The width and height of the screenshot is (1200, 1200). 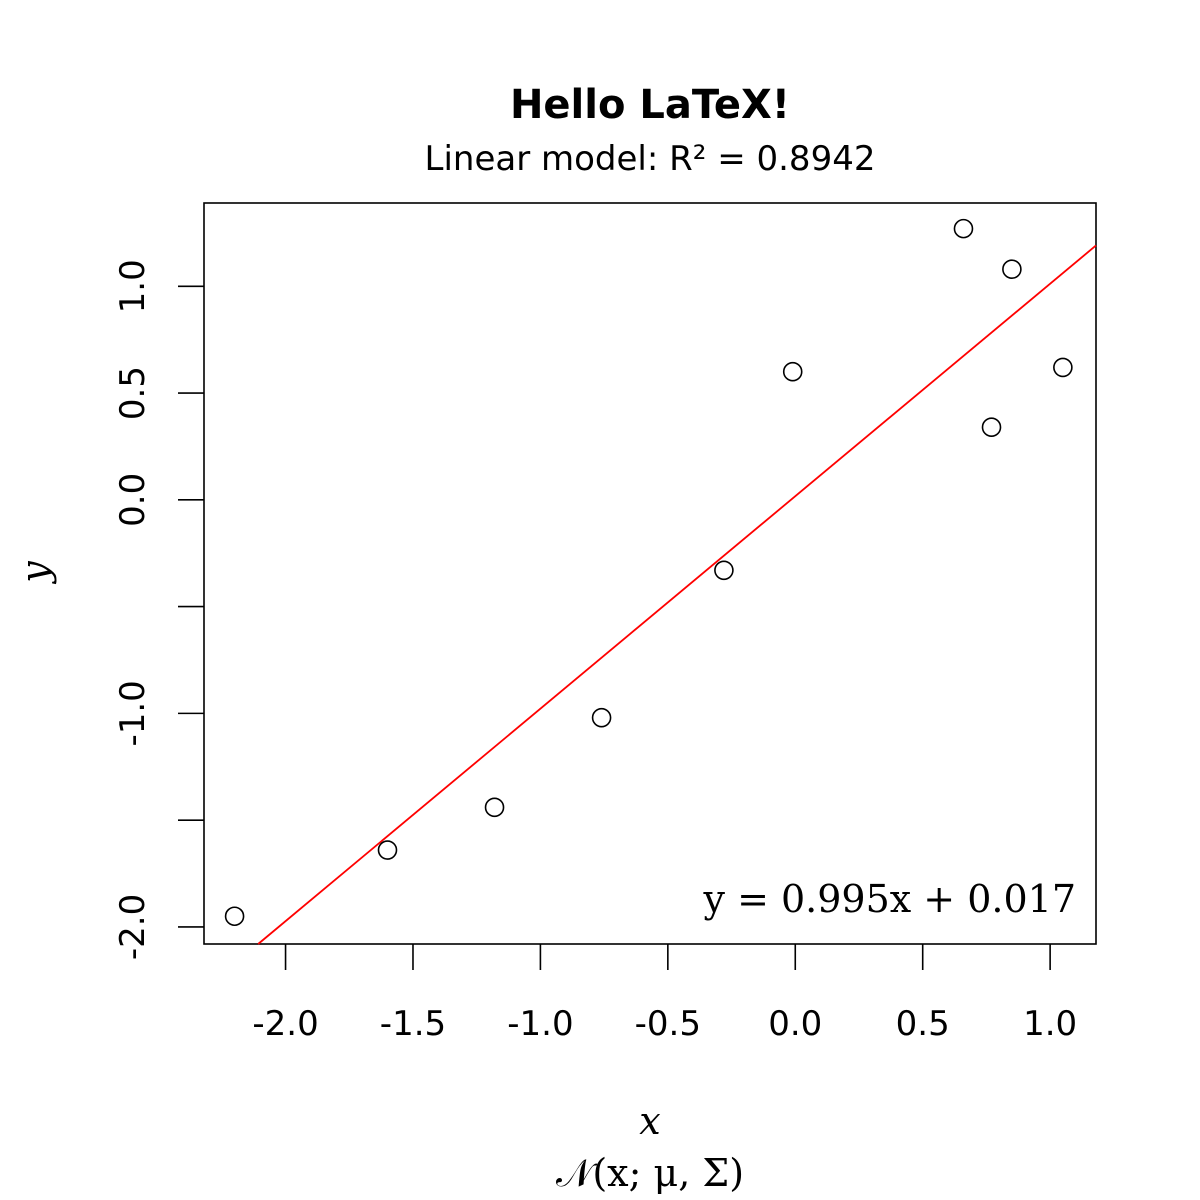 I want to click on x-tick-label: 1.0, so click(x=1050, y=1024).